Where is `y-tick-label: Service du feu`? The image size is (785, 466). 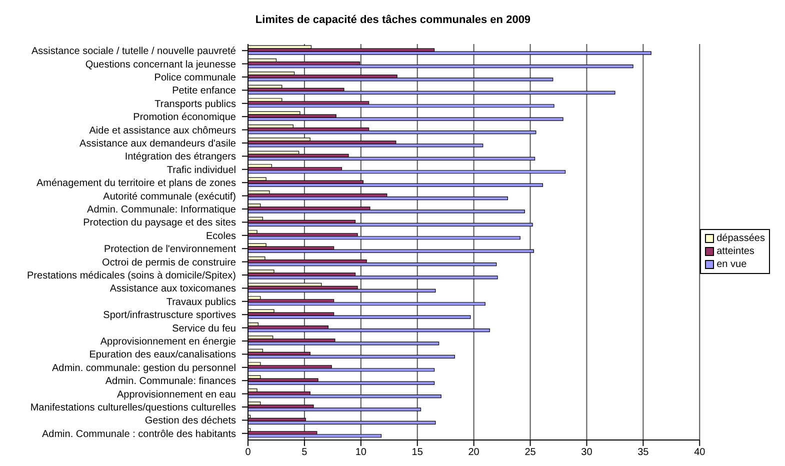
y-tick-label: Service du feu is located at coordinates (204, 328).